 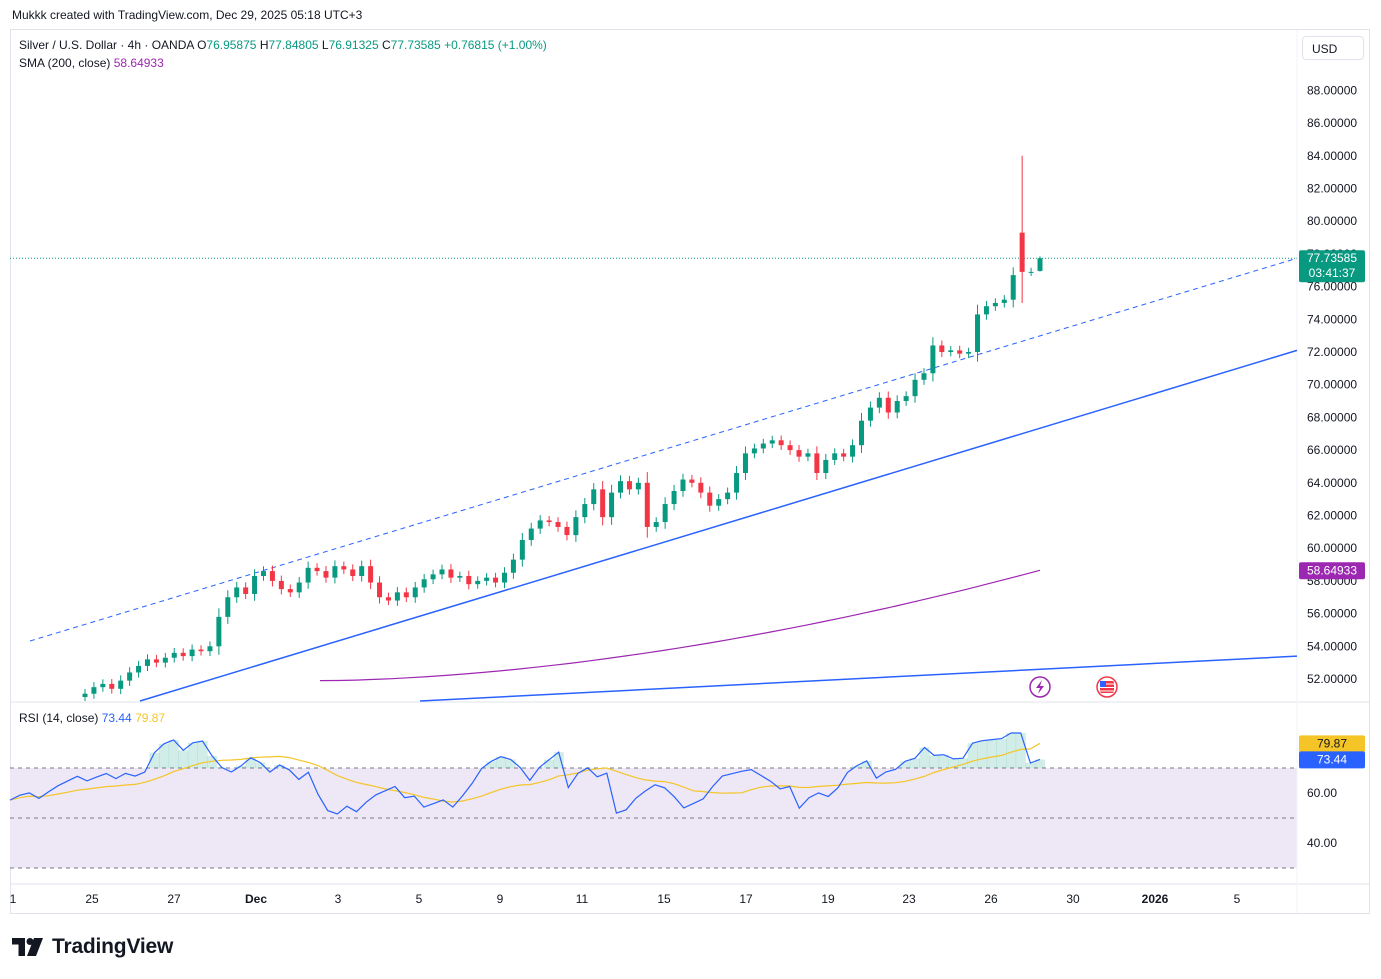 I want to click on time-tick-label: 27, so click(x=174, y=899).